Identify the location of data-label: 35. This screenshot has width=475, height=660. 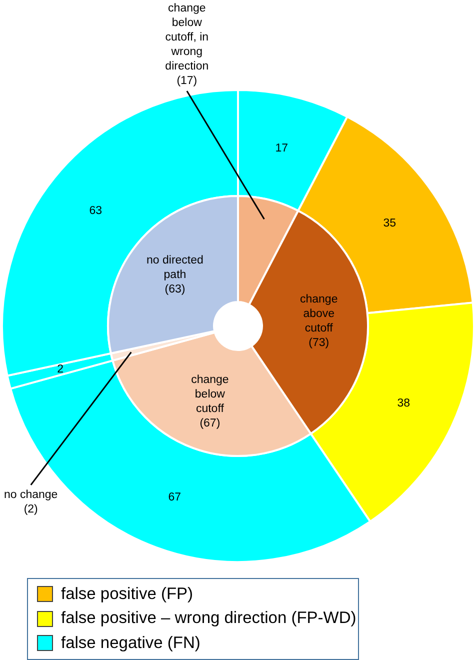
(389, 224).